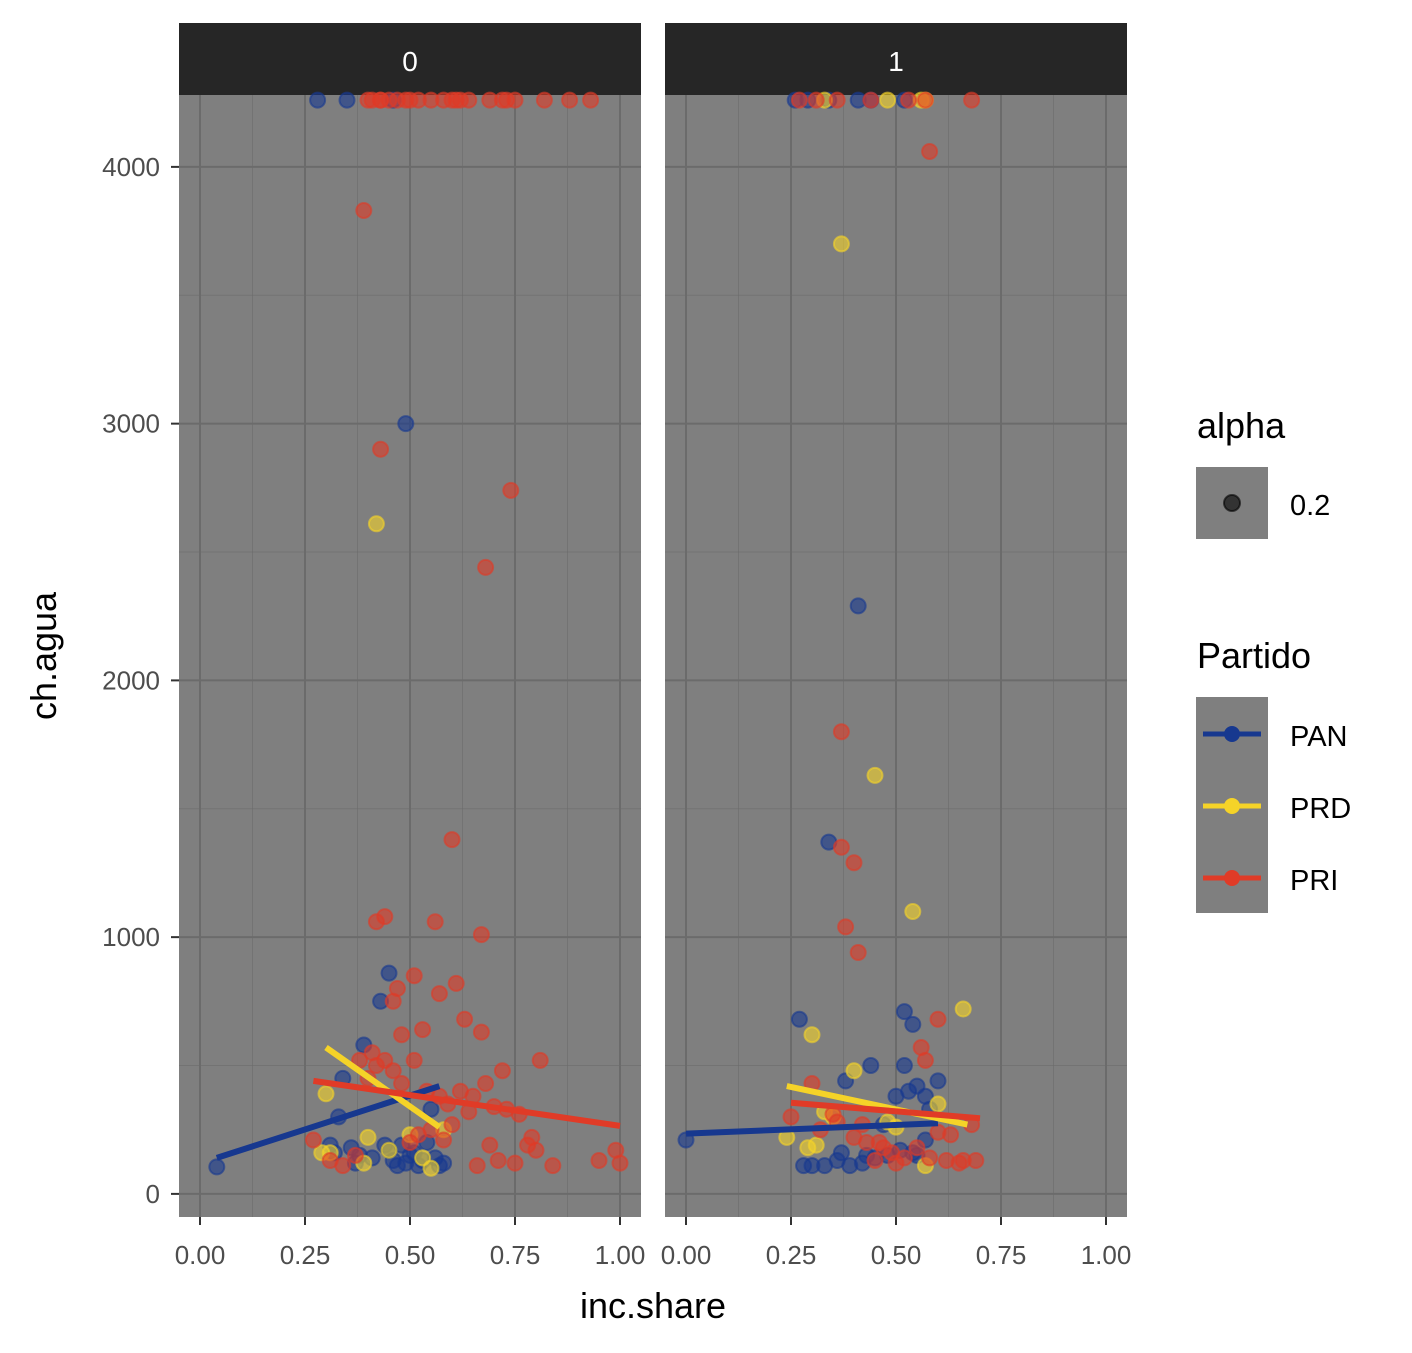 The image size is (1412, 1353). I want to click on y-tick-label: 0, so click(153, 1194).